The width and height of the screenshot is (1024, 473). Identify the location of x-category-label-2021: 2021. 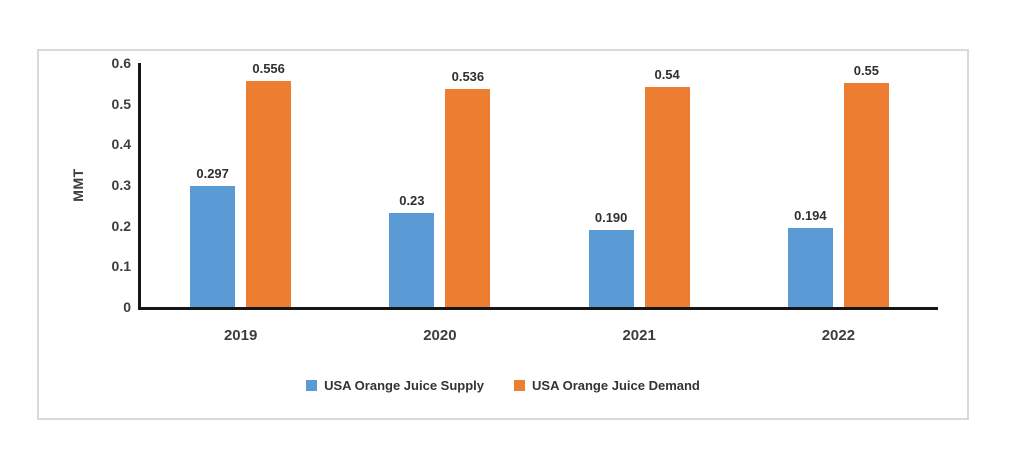
(639, 335).